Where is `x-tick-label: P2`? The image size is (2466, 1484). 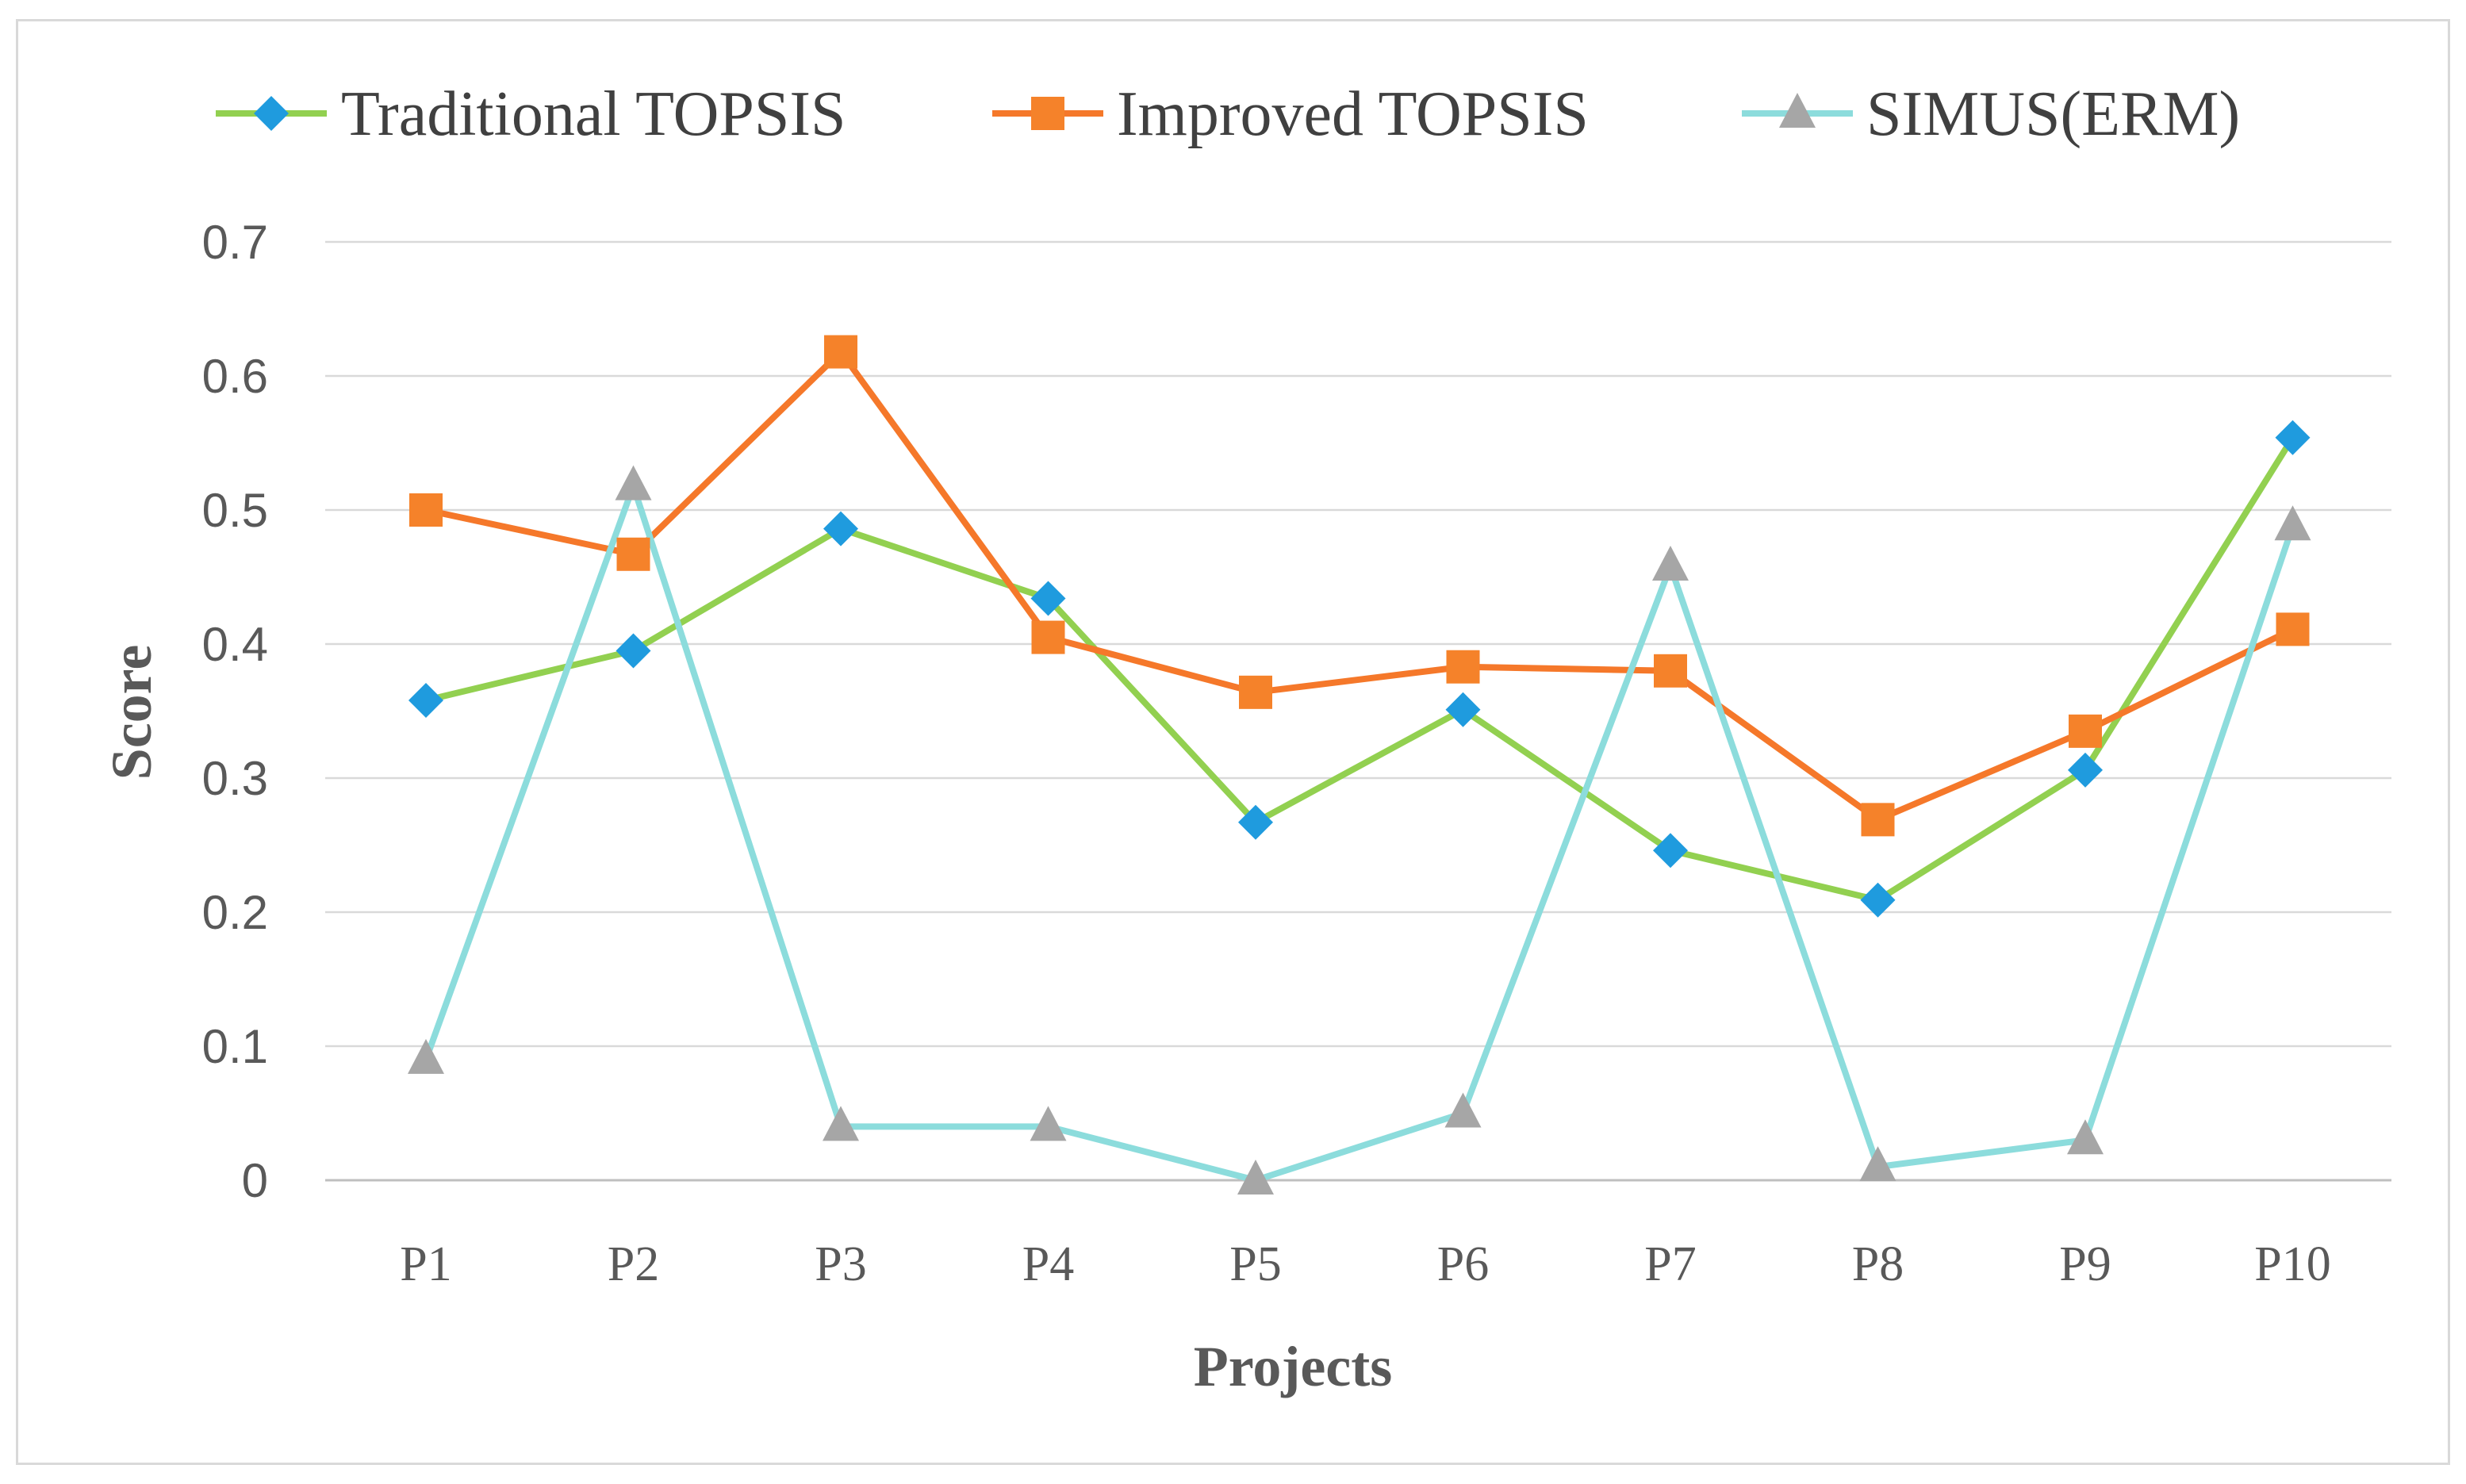 x-tick-label: P2 is located at coordinates (634, 1264).